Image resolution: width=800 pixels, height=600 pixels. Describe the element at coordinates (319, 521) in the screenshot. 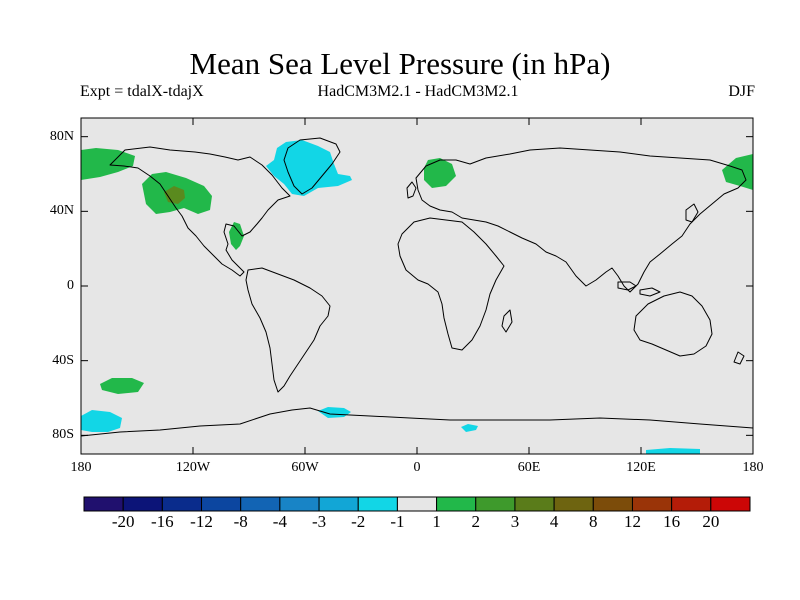

I see `colorbar-label: -3` at that location.